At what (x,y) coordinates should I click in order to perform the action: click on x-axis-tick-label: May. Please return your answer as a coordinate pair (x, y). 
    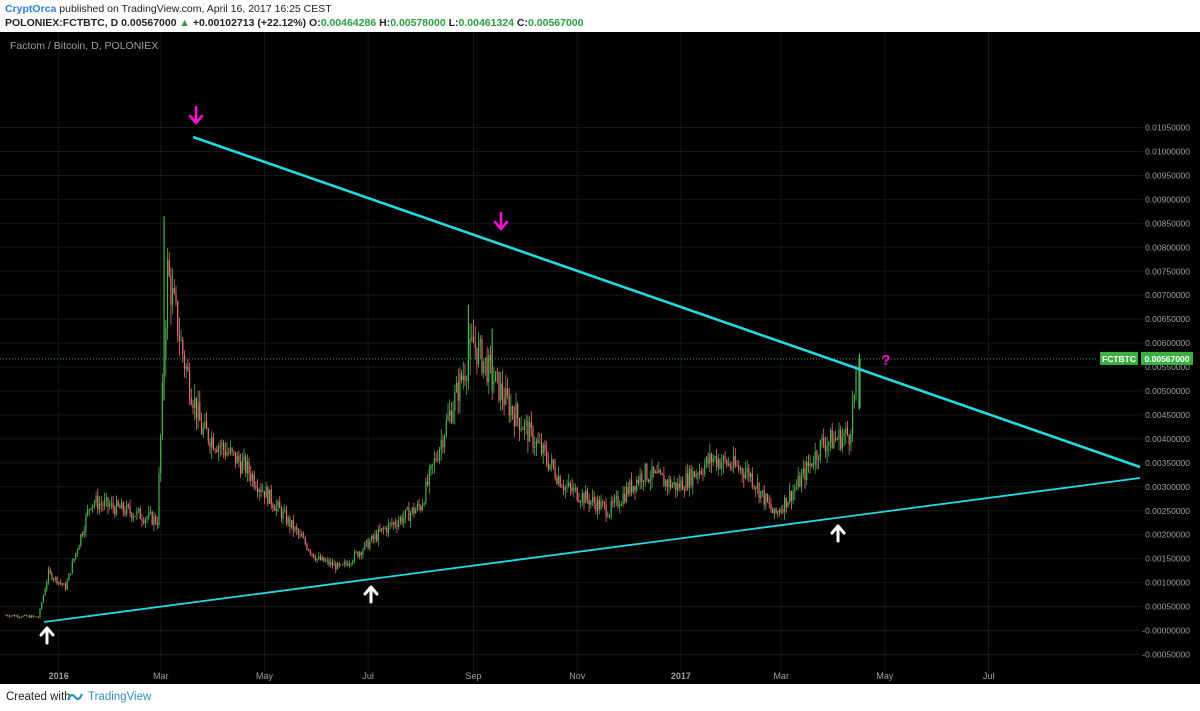
    Looking at the image, I should click on (885, 676).